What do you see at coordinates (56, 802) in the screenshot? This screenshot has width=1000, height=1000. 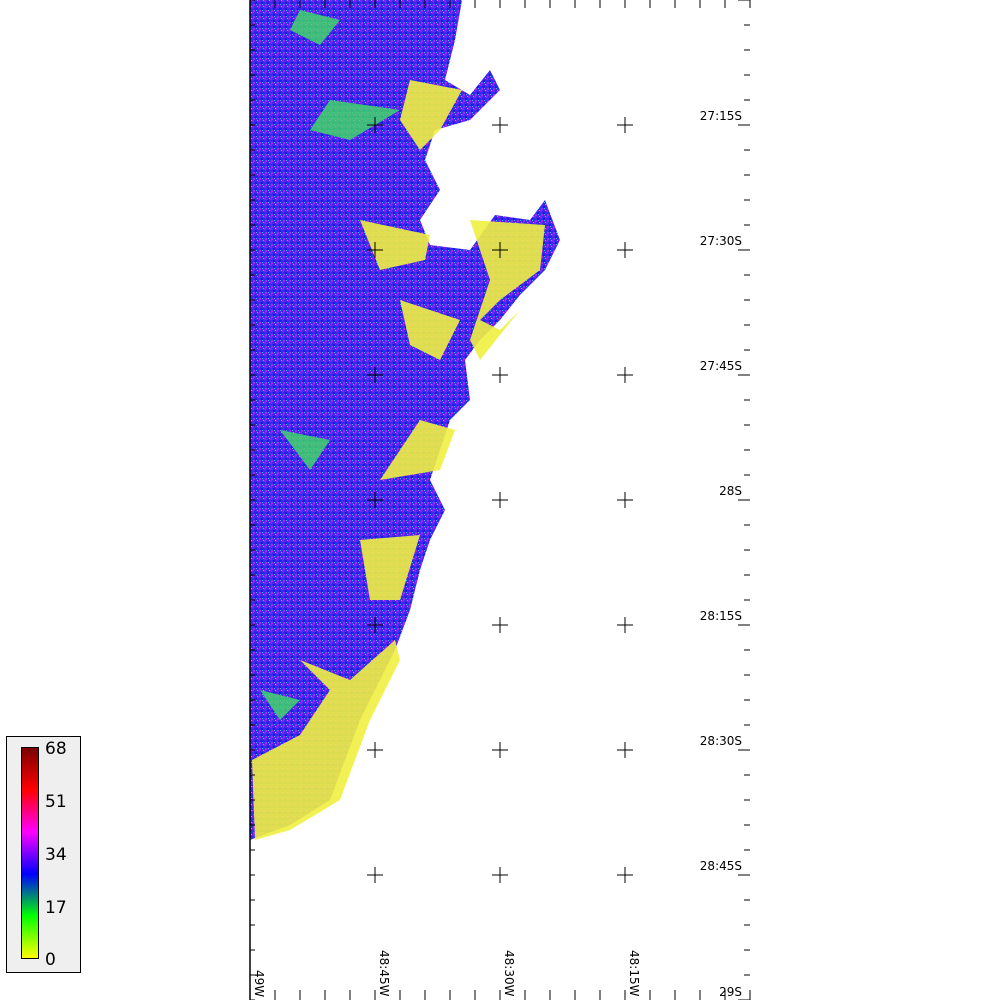 I see `legend-tick-51: 51` at bounding box center [56, 802].